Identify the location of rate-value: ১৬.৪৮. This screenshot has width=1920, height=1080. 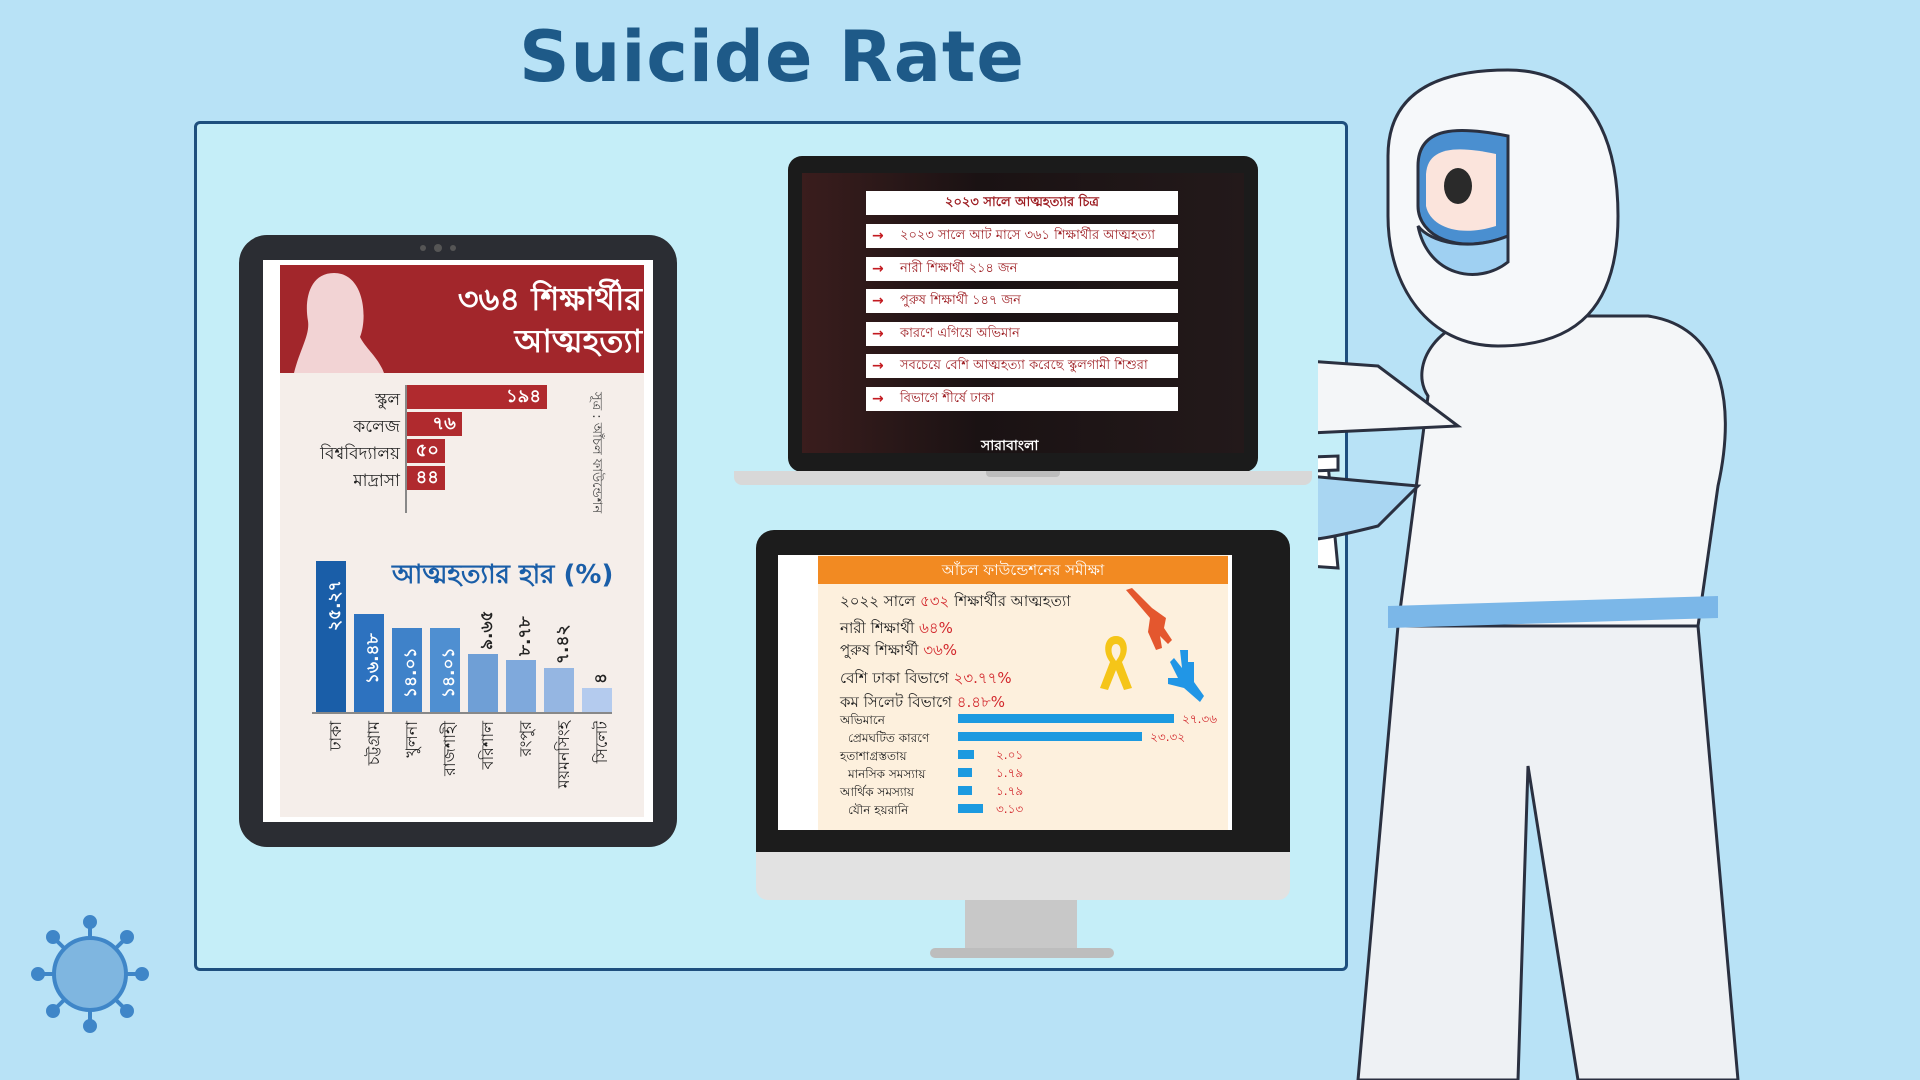
(373, 658).